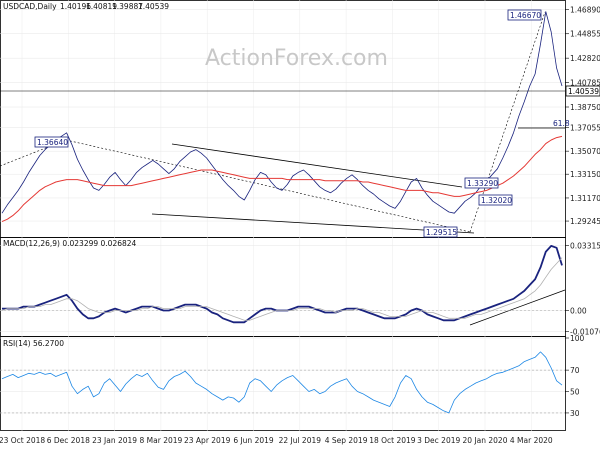 Image resolution: width=600 pixels, height=454 pixels. I want to click on x-tick-label-6: 22 Jul 2019, so click(300, 440).